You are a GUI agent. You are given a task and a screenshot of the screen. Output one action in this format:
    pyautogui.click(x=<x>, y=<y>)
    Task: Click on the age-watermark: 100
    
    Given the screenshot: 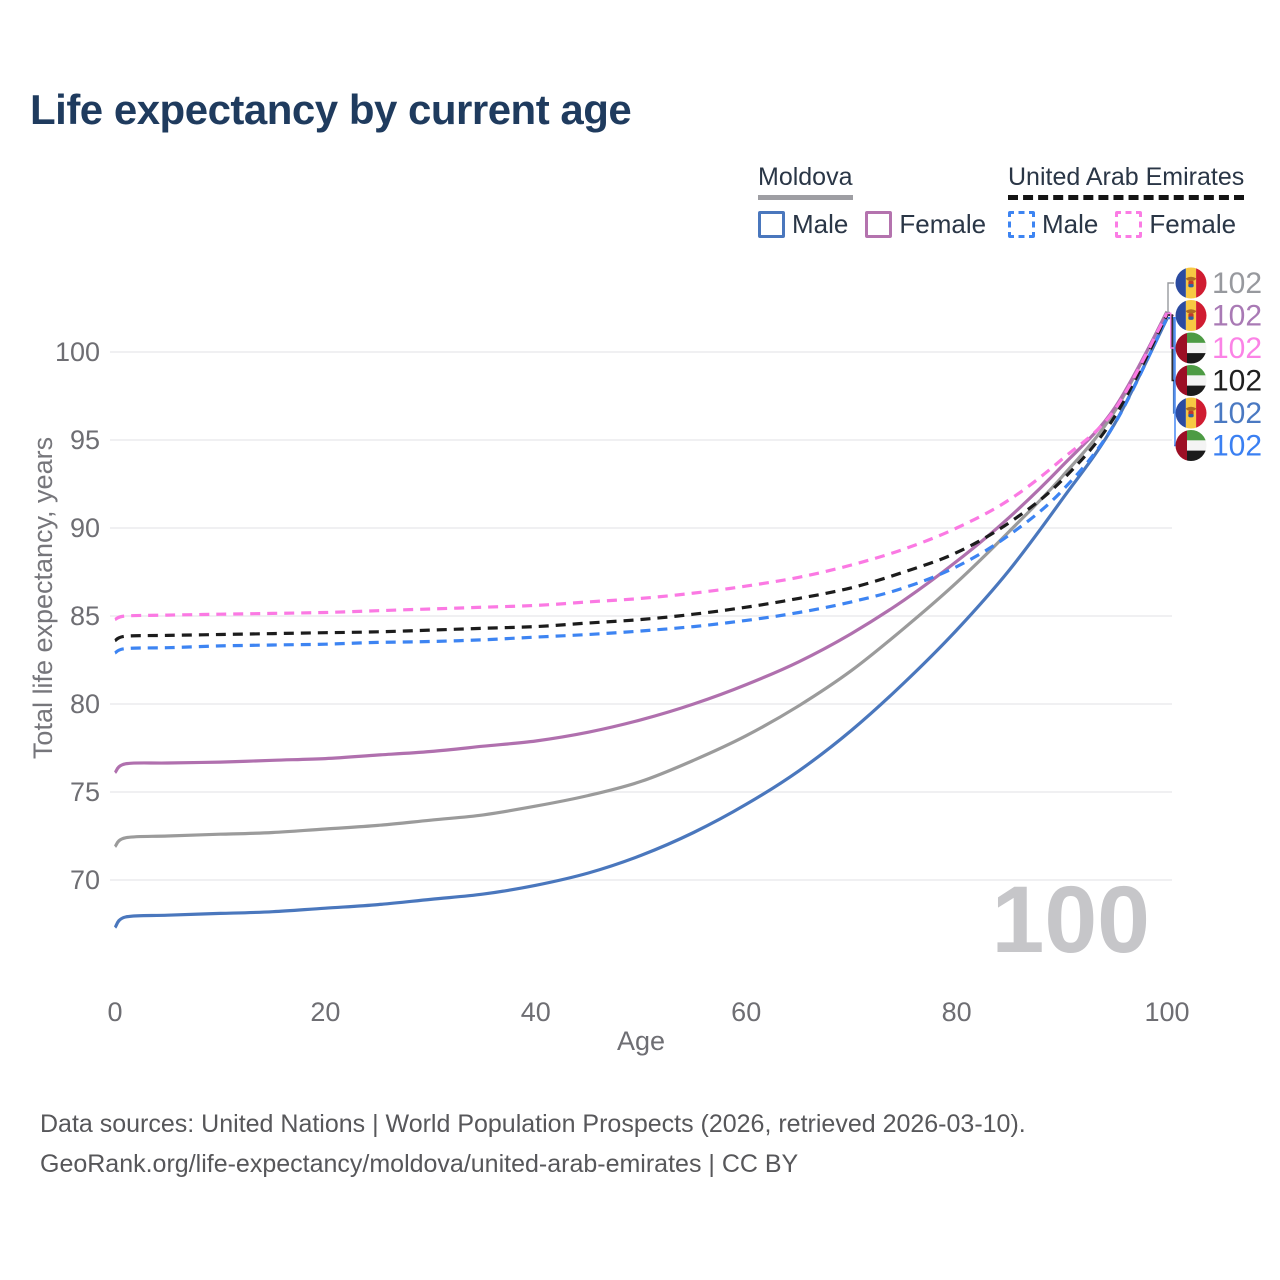 What is the action you would take?
    pyautogui.click(x=1070, y=920)
    